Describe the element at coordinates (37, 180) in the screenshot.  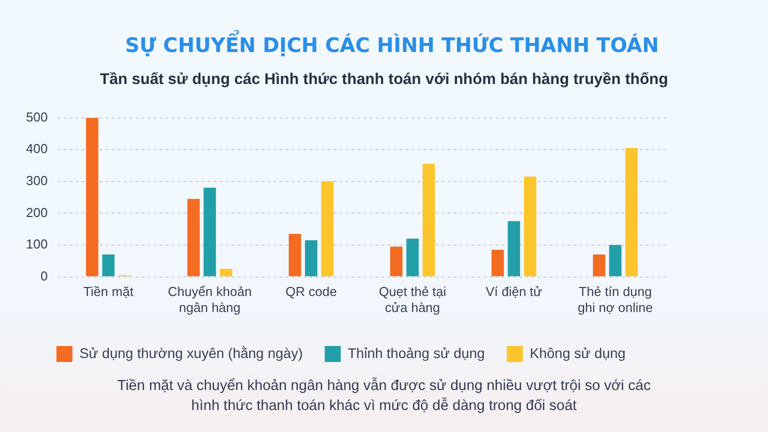
I see `y-tick-label: 300` at that location.